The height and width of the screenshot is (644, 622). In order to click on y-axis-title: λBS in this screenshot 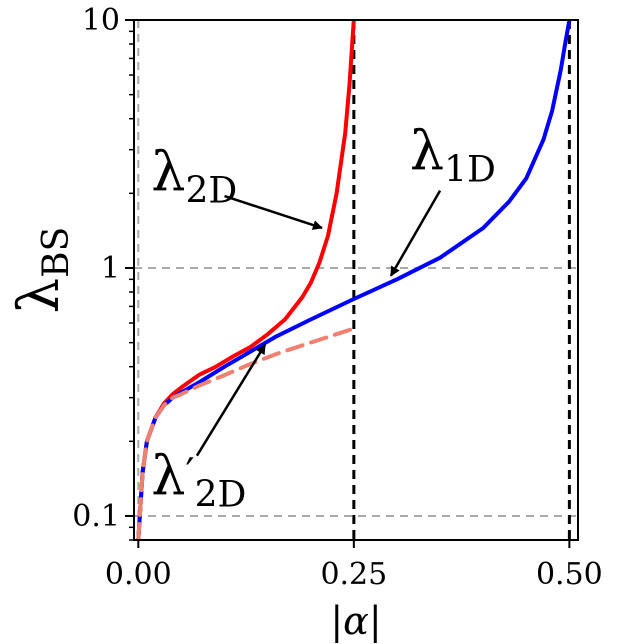, I will do `click(42, 270)`.